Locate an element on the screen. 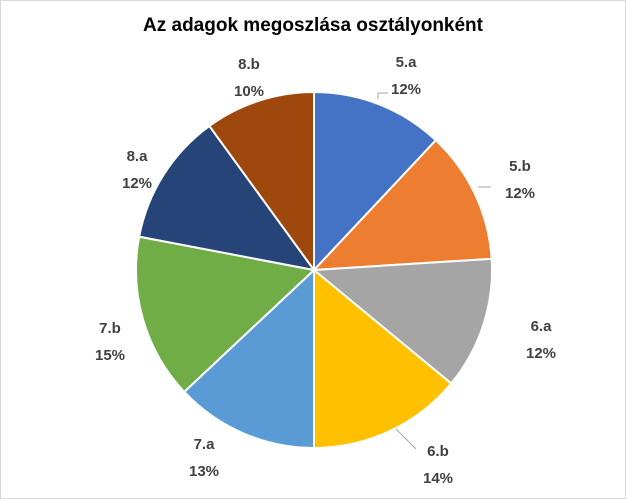 Image resolution: width=626 pixels, height=499 pixels. data-label-5.a: 5.a 12% is located at coordinates (406, 76).